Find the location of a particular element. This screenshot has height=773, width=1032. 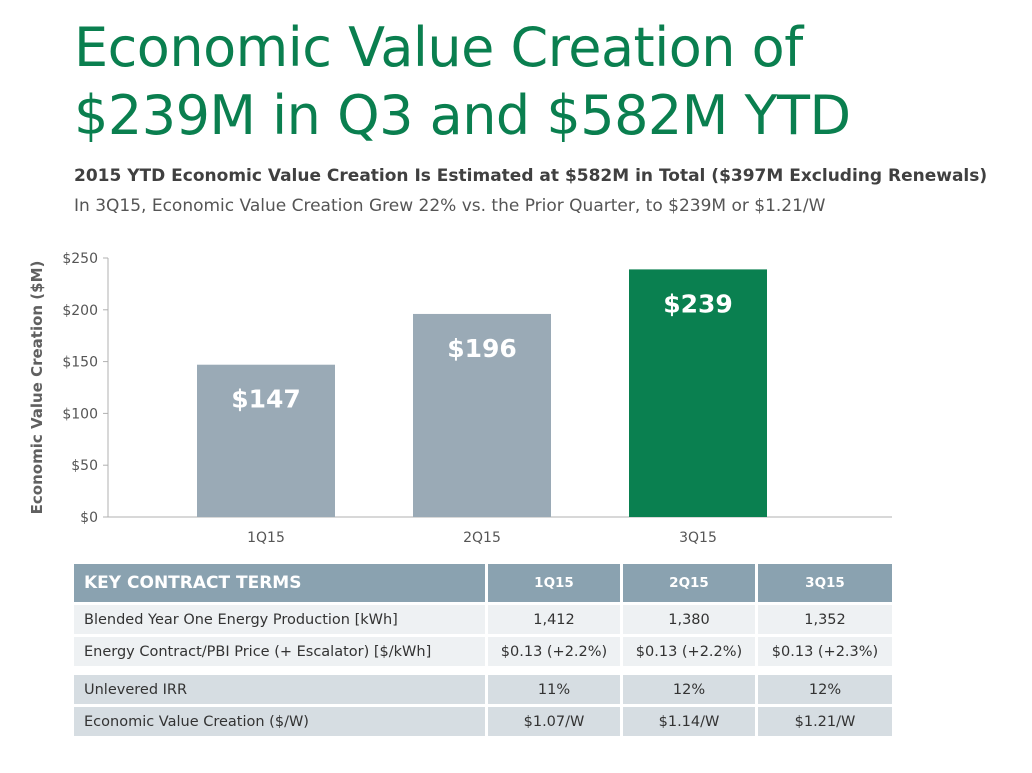

cell-value: 1,380 is located at coordinates (690, 621).